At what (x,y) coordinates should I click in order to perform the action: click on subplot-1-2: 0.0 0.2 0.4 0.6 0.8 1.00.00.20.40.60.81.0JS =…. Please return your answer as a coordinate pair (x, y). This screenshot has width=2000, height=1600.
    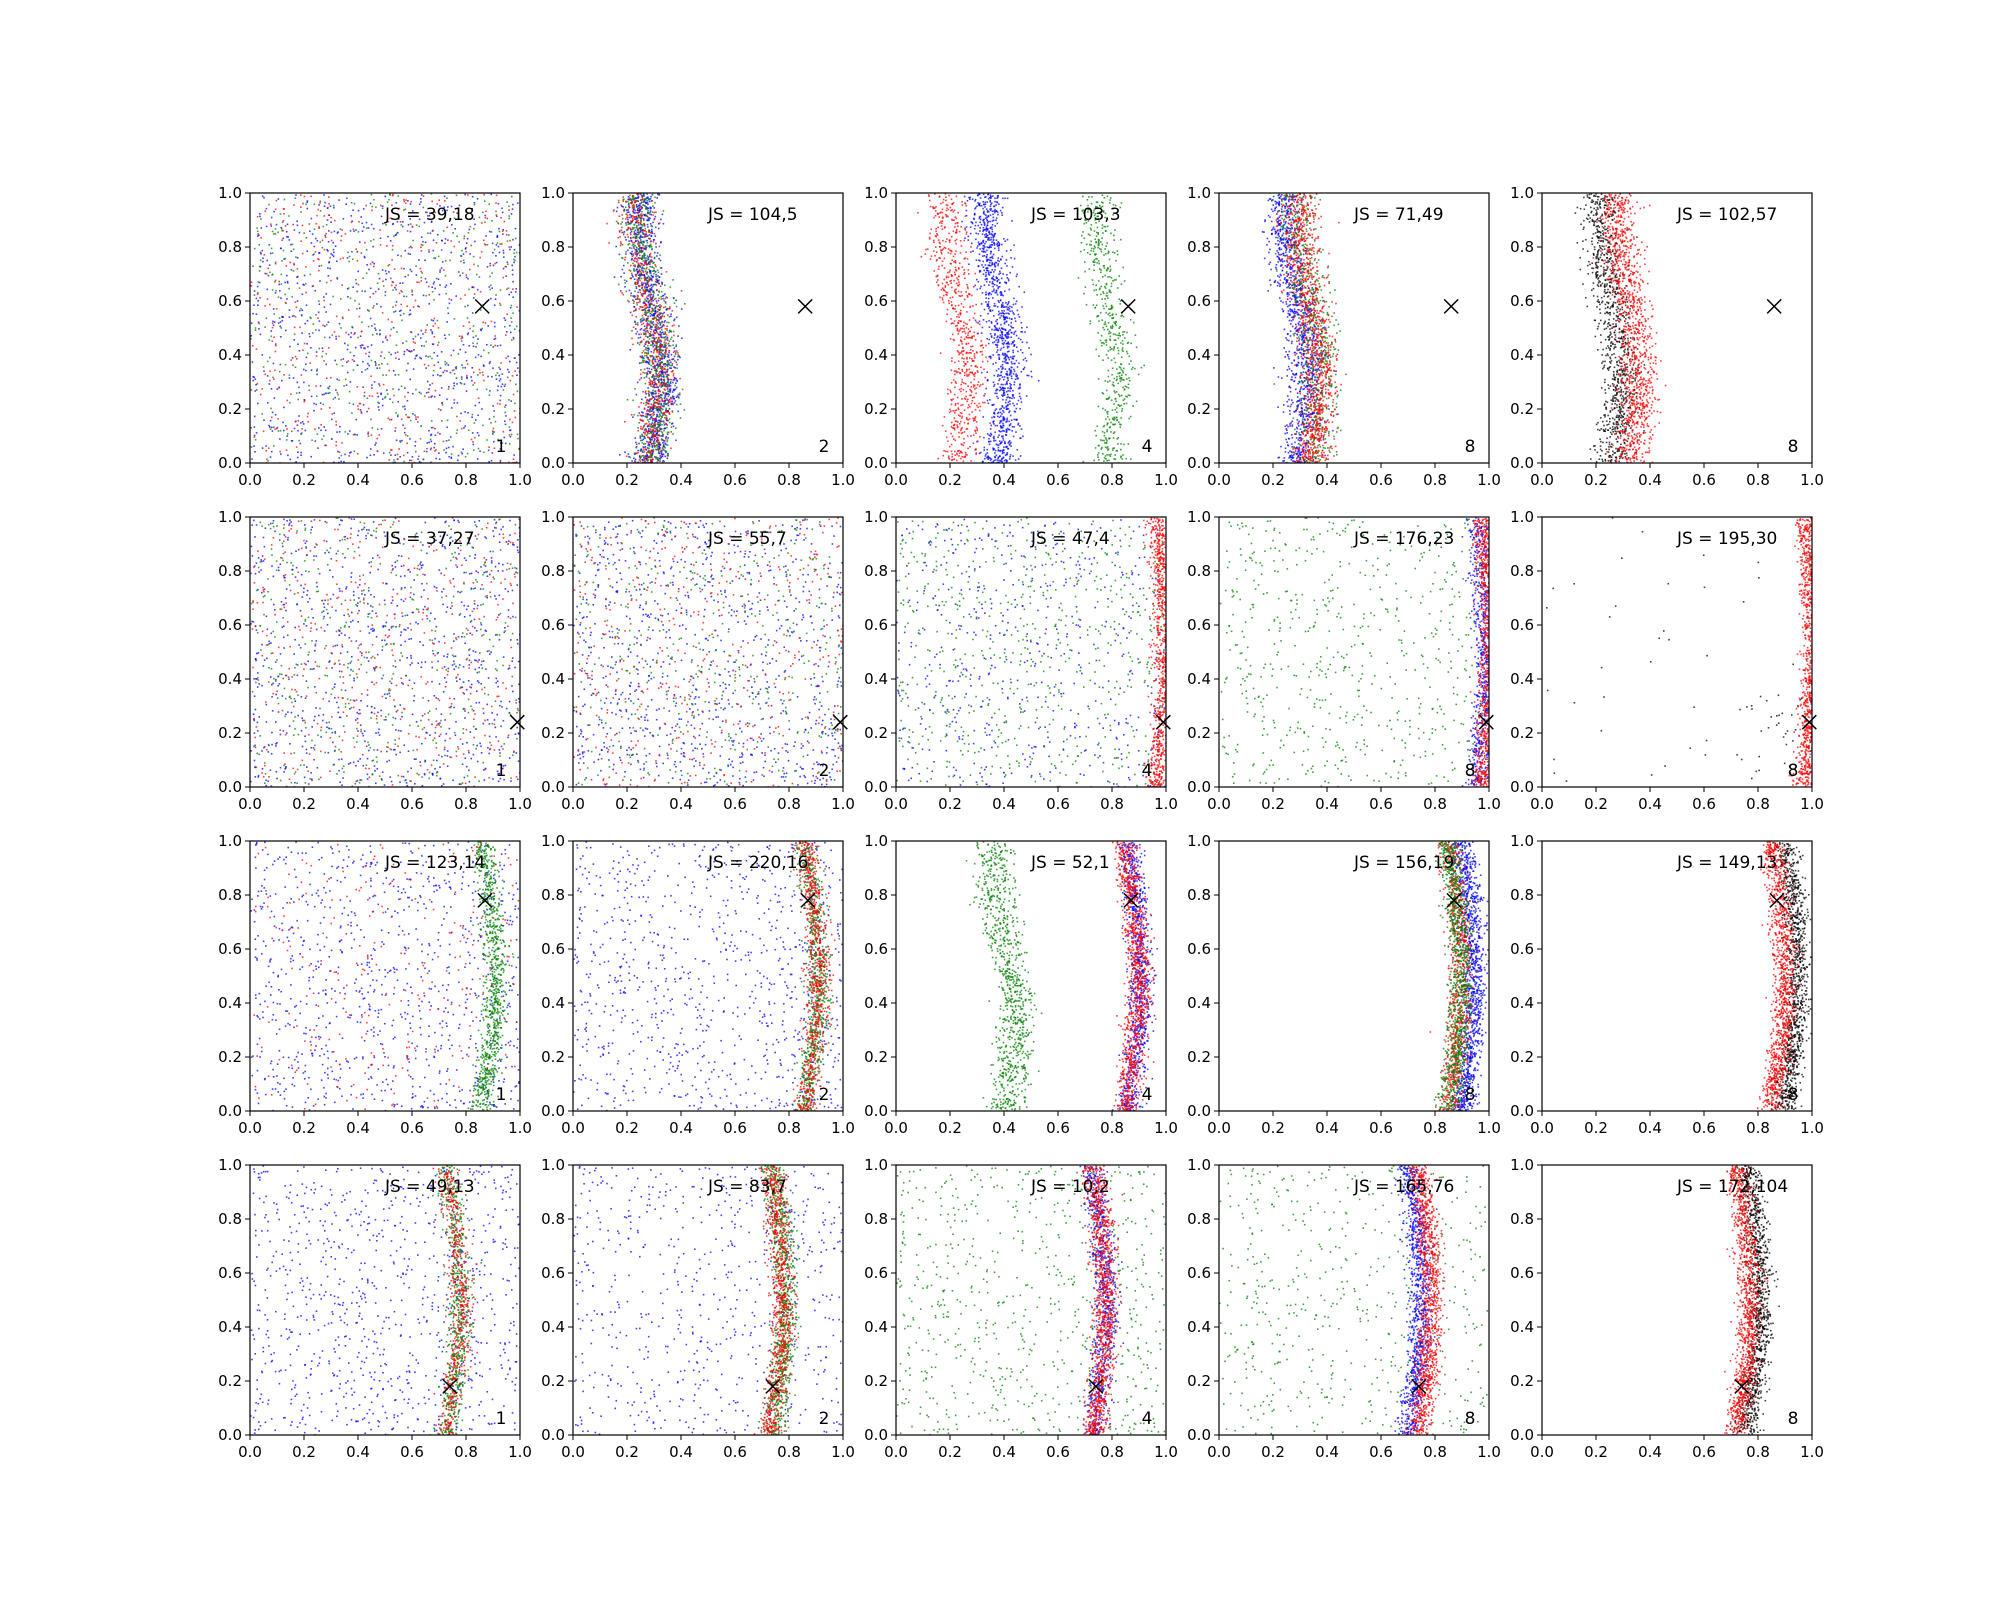
    Looking at the image, I should click on (698, 336).